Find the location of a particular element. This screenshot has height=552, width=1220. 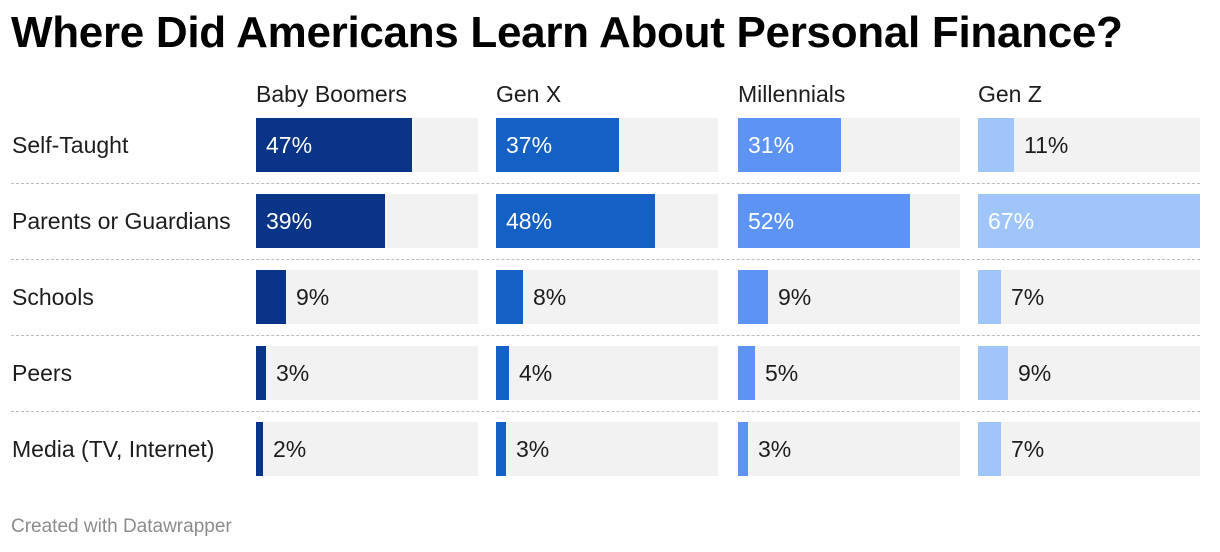

row-label: Schools is located at coordinates (53, 297).